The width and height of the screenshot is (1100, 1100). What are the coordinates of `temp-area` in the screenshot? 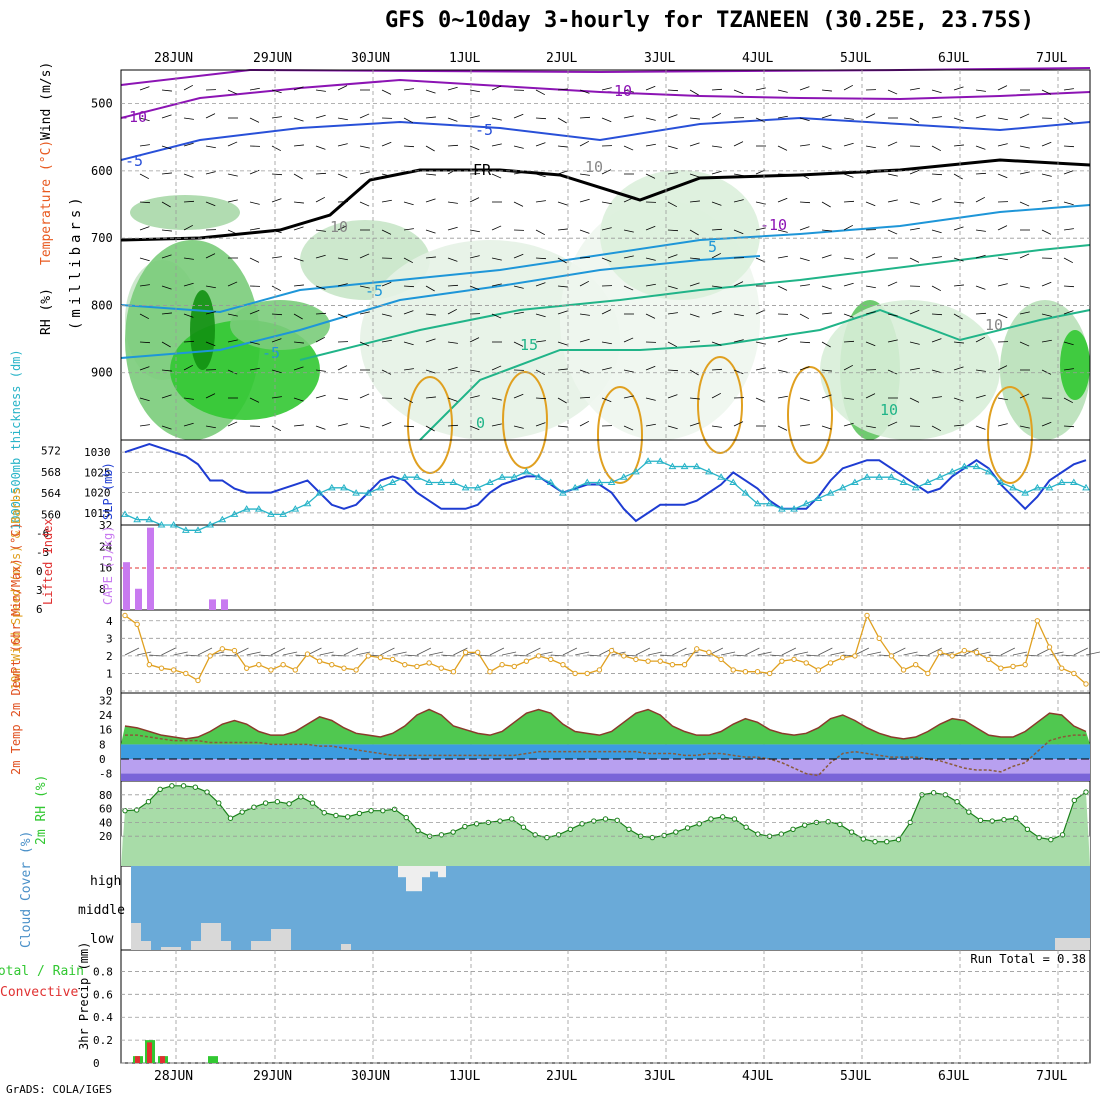 It's located at (605, 727).